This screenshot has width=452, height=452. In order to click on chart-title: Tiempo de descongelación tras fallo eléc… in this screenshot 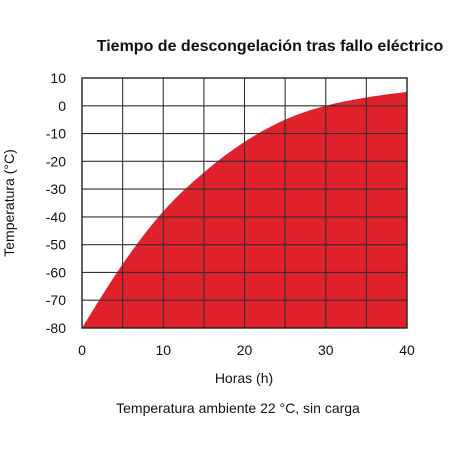, I will do `click(270, 46)`.